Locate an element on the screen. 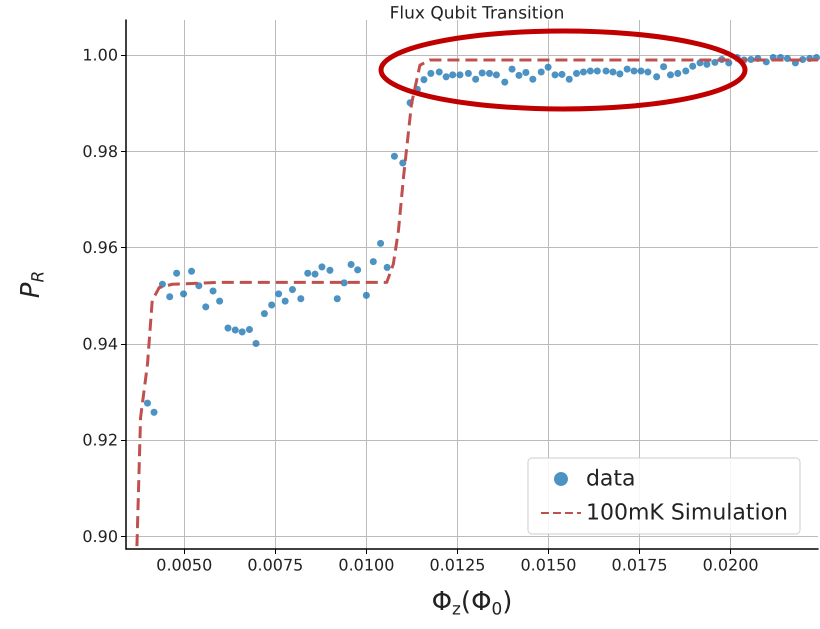 Image resolution: width=820 pixels, height=629 pixels. y-tick-label: 0.92 is located at coordinates (100, 440).